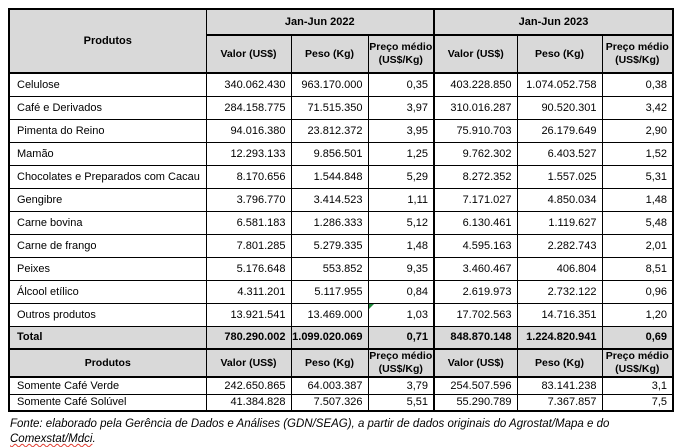 This screenshot has height=447, width=680. Describe the element at coordinates (329, 153) in the screenshot. I see `peso-2022: 9.856.501` at that location.